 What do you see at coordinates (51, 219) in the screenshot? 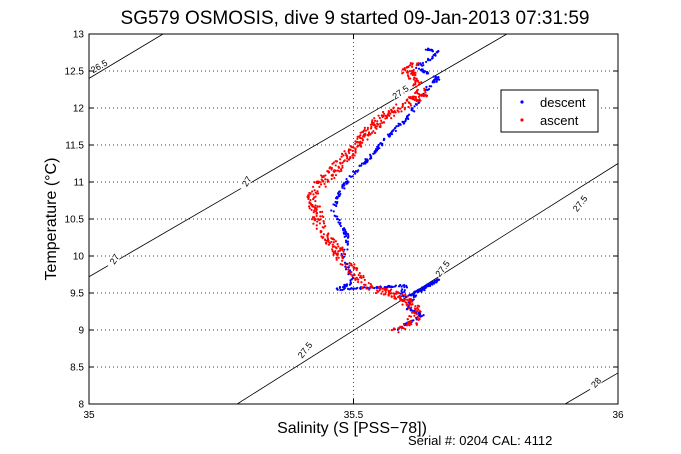
I see `y-axis-label: Temperature (°C)` at bounding box center [51, 219].